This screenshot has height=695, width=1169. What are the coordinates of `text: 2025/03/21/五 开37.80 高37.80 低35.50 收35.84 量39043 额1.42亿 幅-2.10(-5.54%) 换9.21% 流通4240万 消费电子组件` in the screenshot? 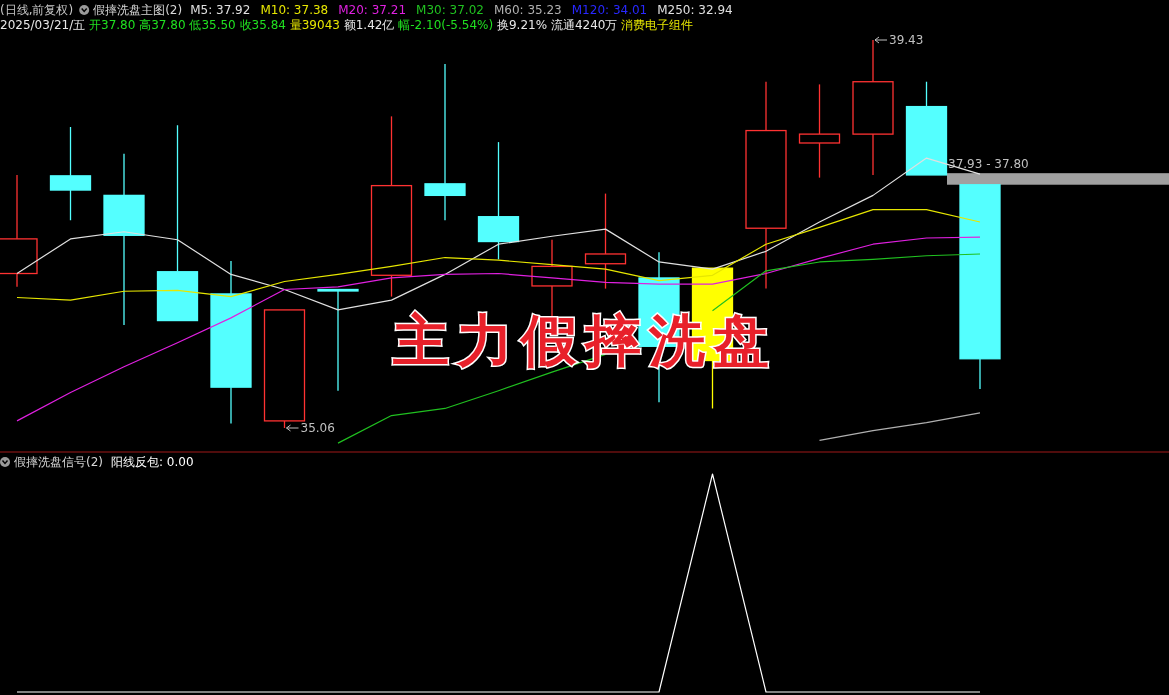 It's located at (347, 25).